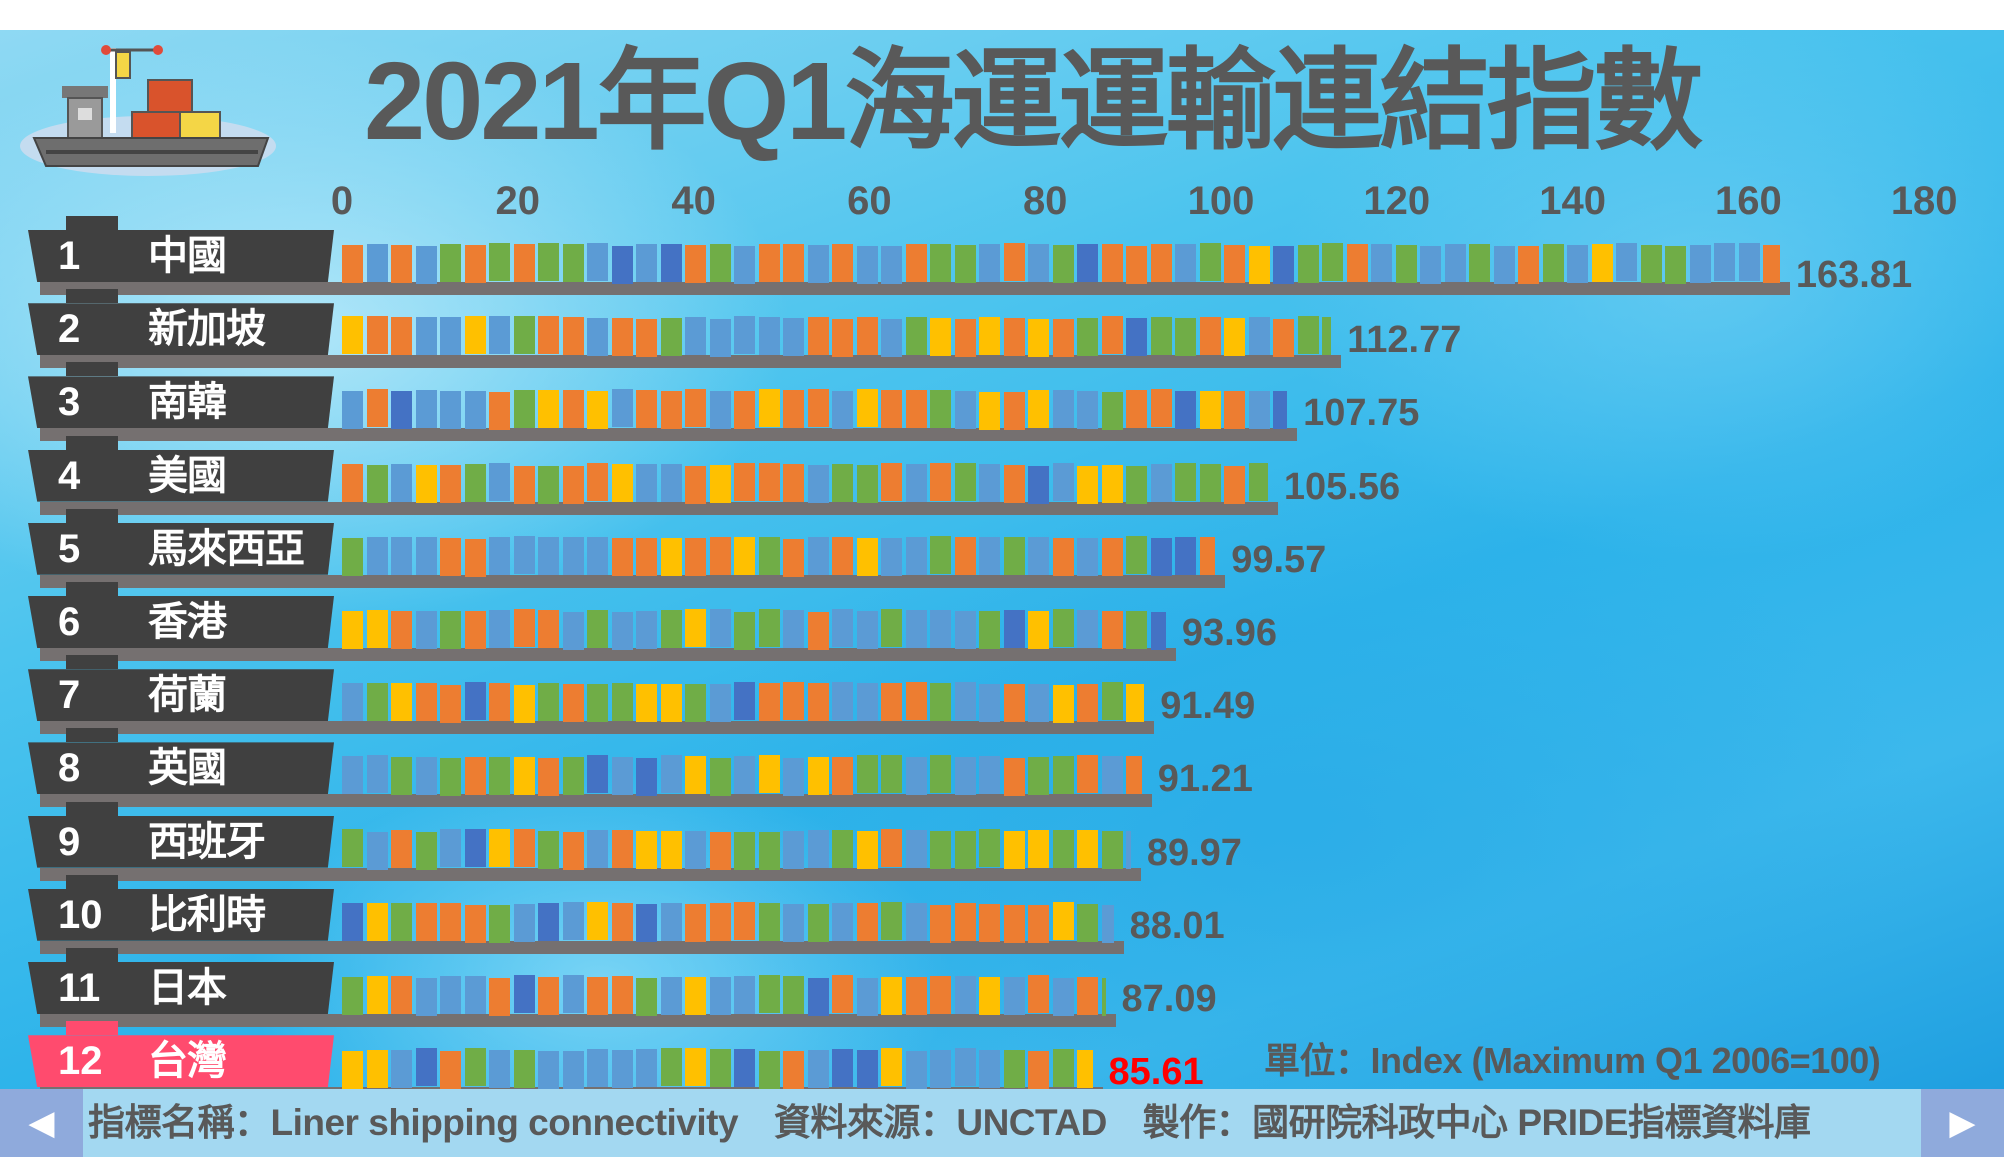 This screenshot has width=2004, height=1172. Describe the element at coordinates (1229, 633) in the screenshot. I see `value-label: 93.96` at that location.